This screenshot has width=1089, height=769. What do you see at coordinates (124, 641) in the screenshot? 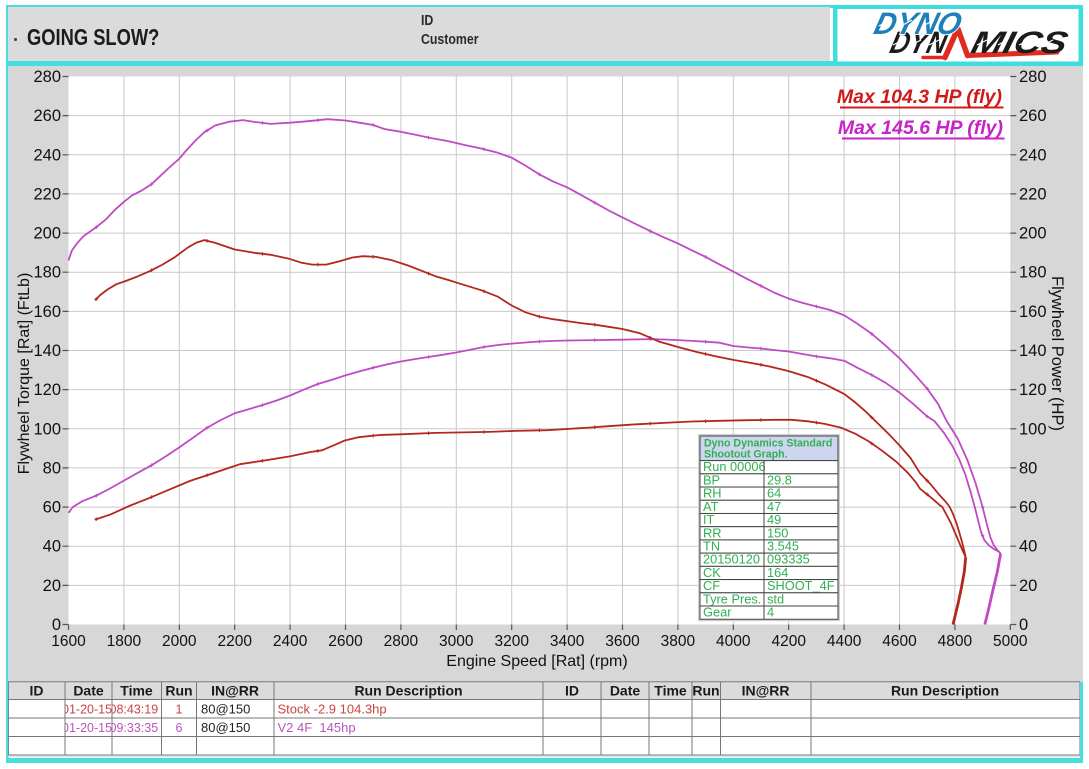
I see `svg-text: 1800` at bounding box center [124, 641].